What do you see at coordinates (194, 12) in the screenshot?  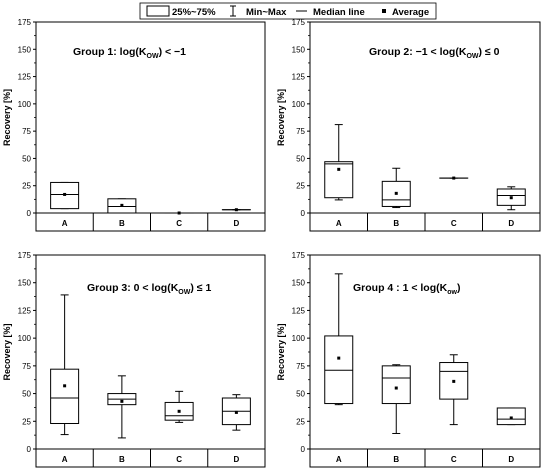 I see `legend-box-label: 25%~75%` at bounding box center [194, 12].